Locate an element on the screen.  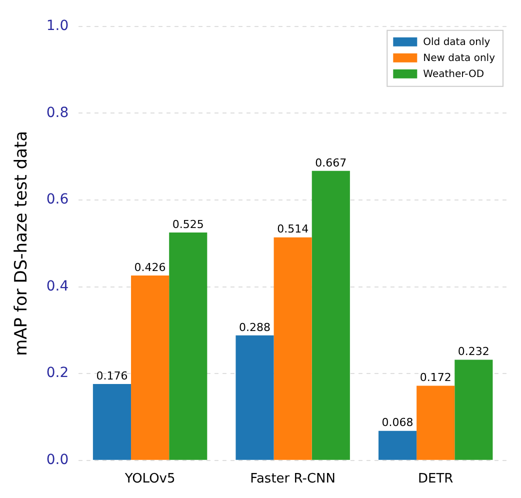
data-label: 0.288 is located at coordinates (255, 327).